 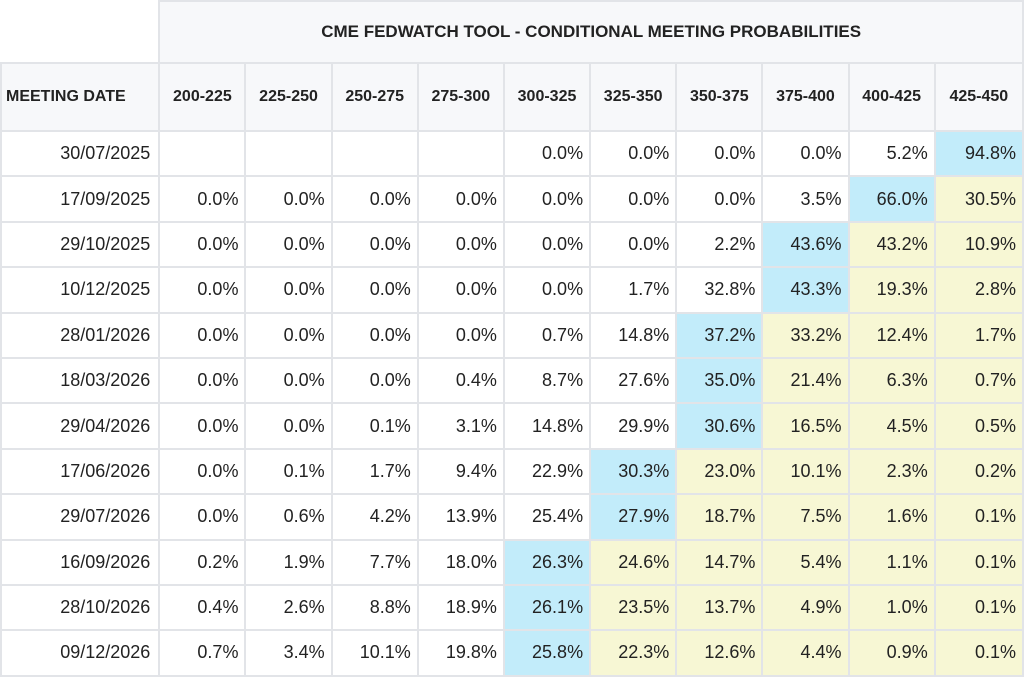 I want to click on probability-cell: 66.0%, so click(x=891, y=199).